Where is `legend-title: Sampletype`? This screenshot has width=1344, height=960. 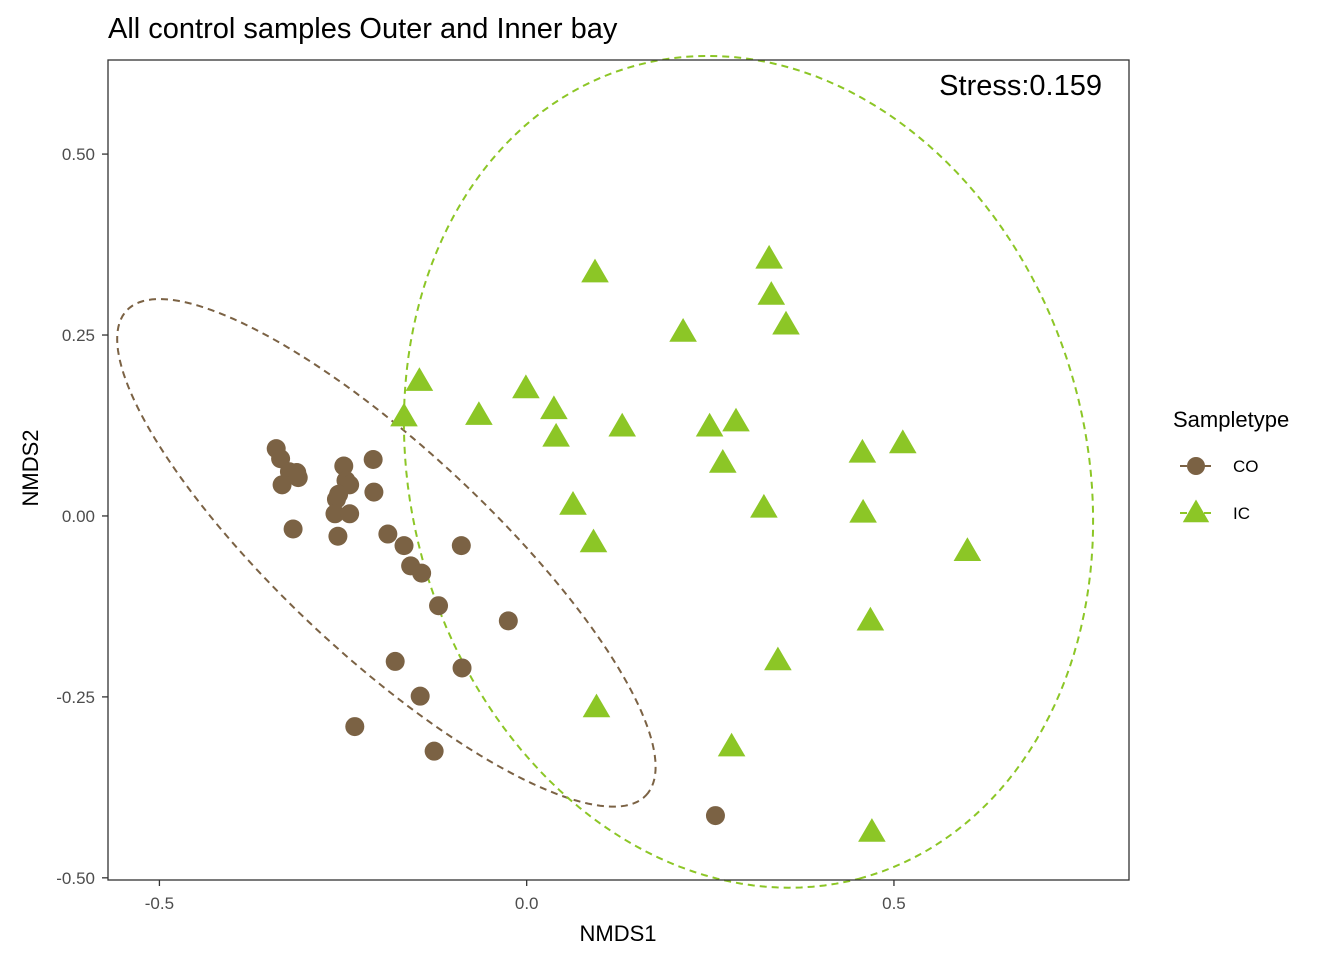
legend-title: Sampletype is located at coordinates (1231, 419).